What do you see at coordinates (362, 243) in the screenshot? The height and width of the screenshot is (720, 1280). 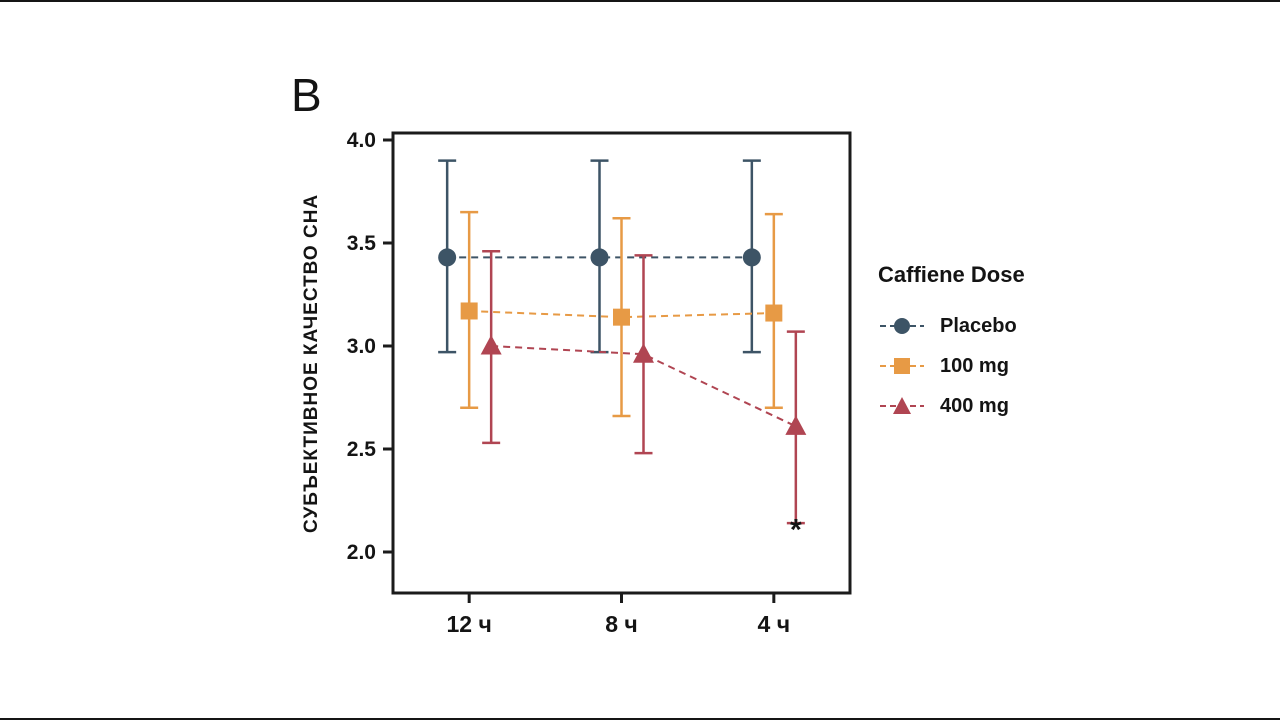 I see `y-tick-label: 3.5` at bounding box center [362, 243].